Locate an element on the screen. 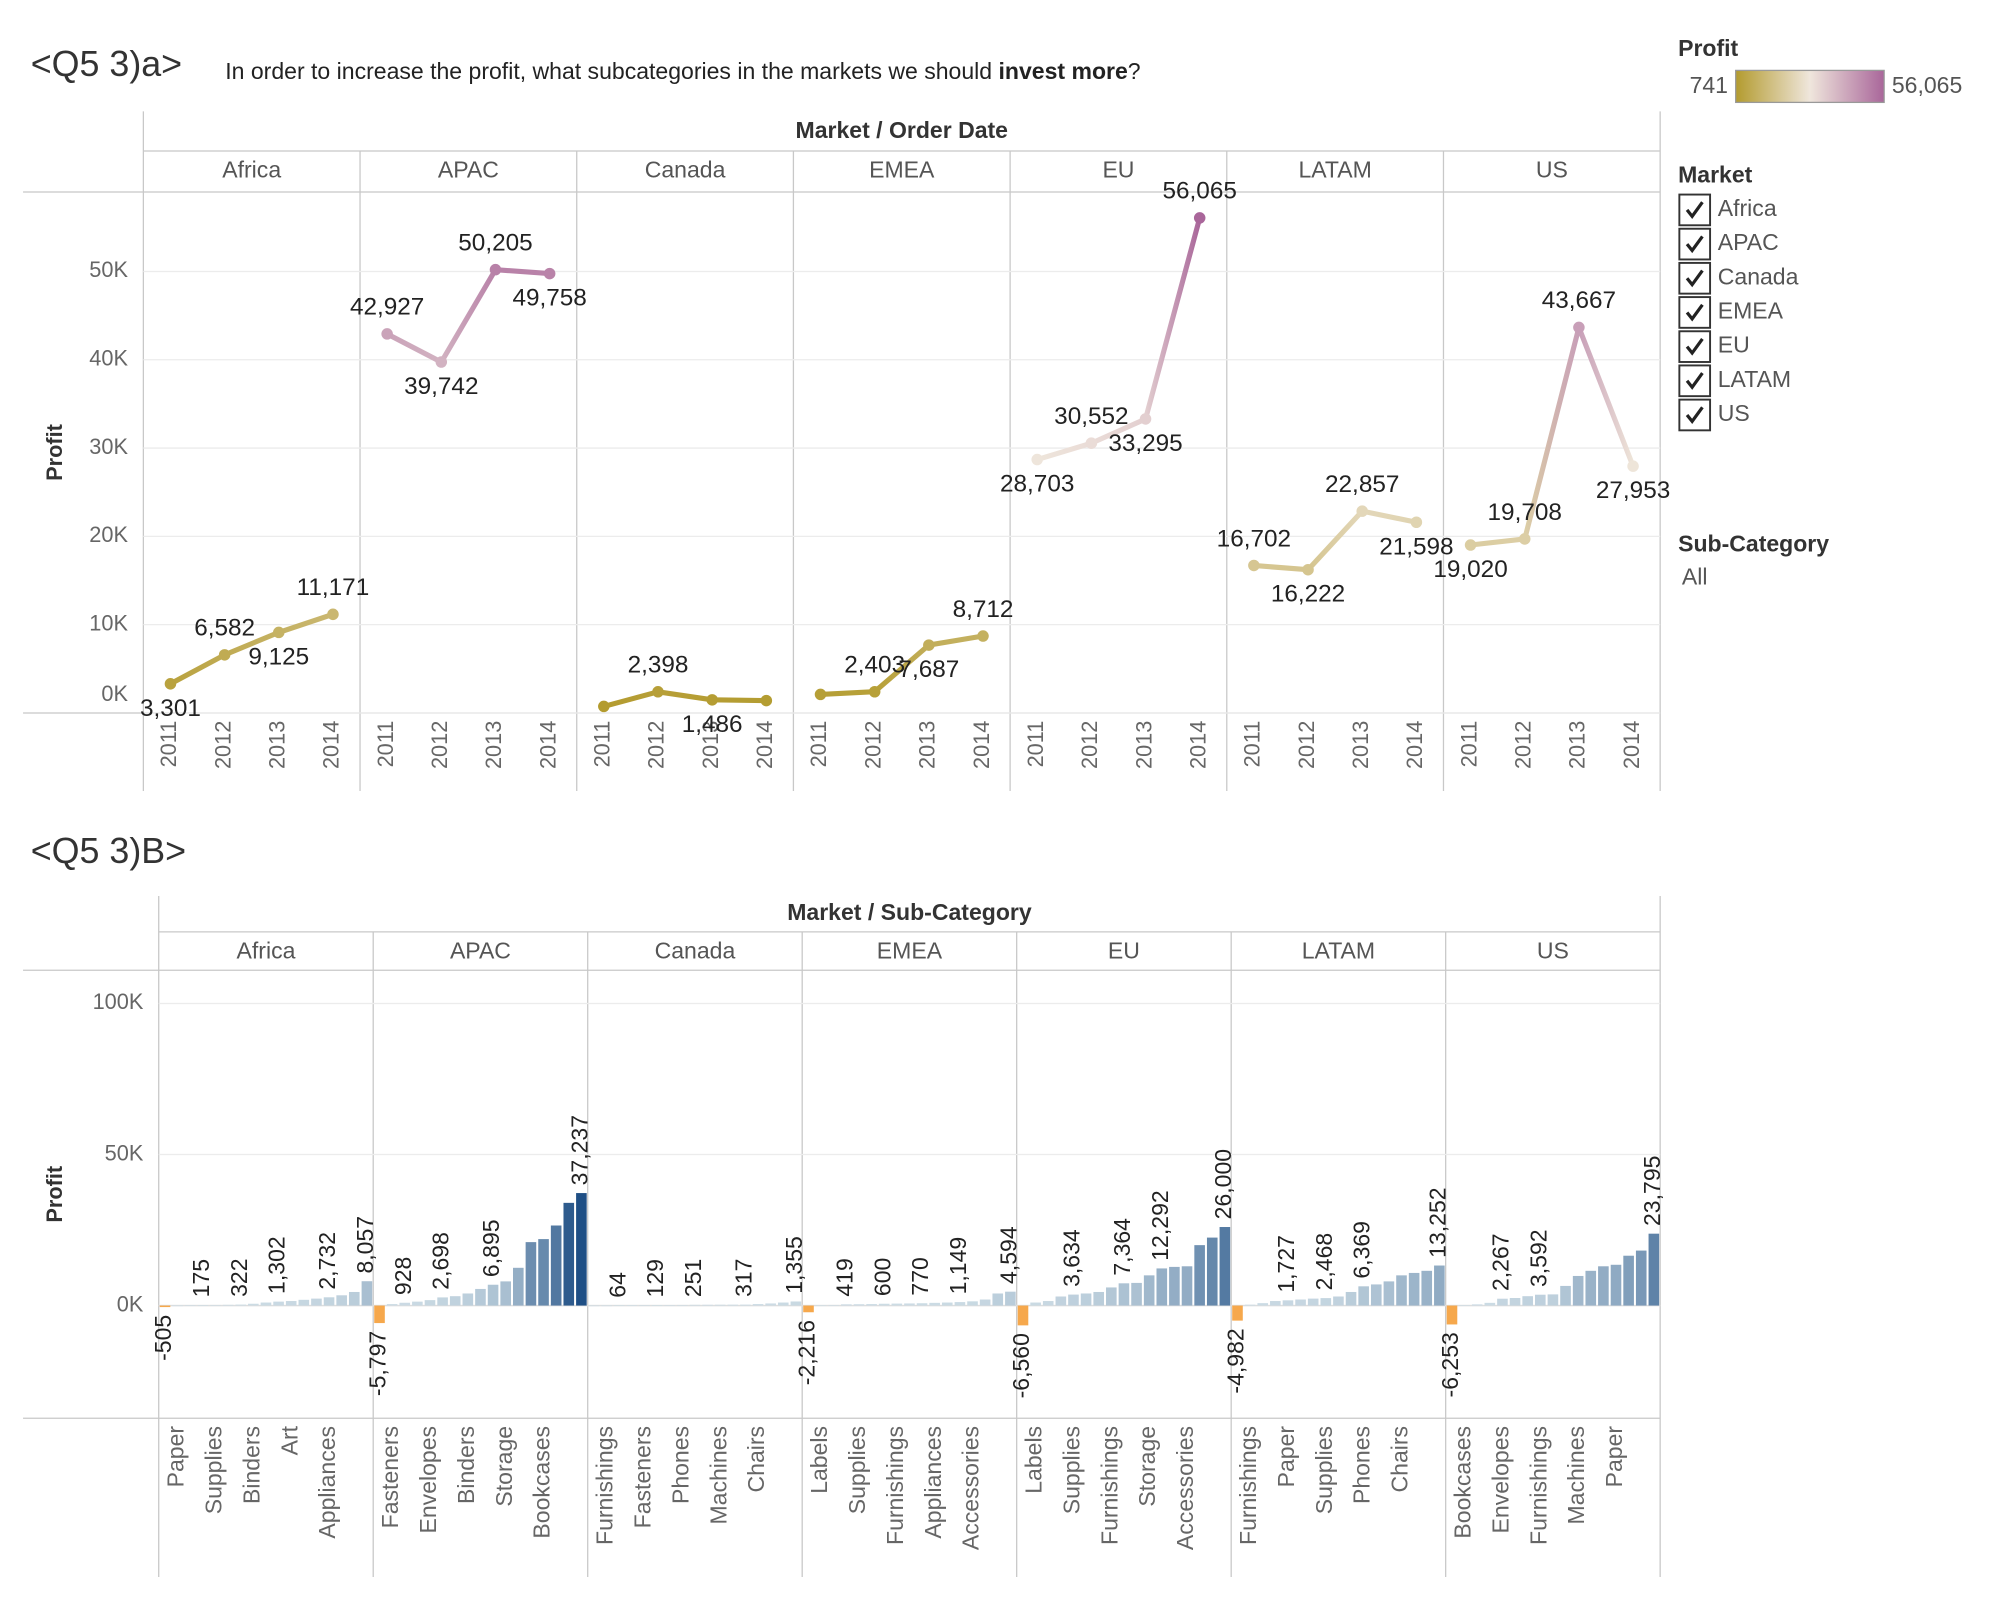 The image size is (2000, 1600). filter-item: Africa is located at coordinates (1747, 208).